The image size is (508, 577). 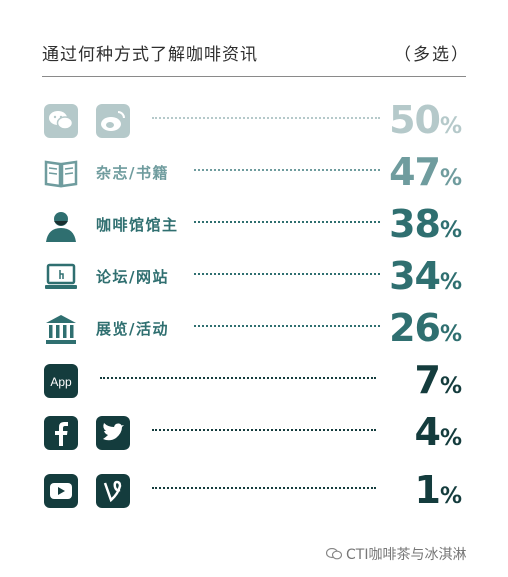 I want to click on percent-value: 4%, so click(x=439, y=435).